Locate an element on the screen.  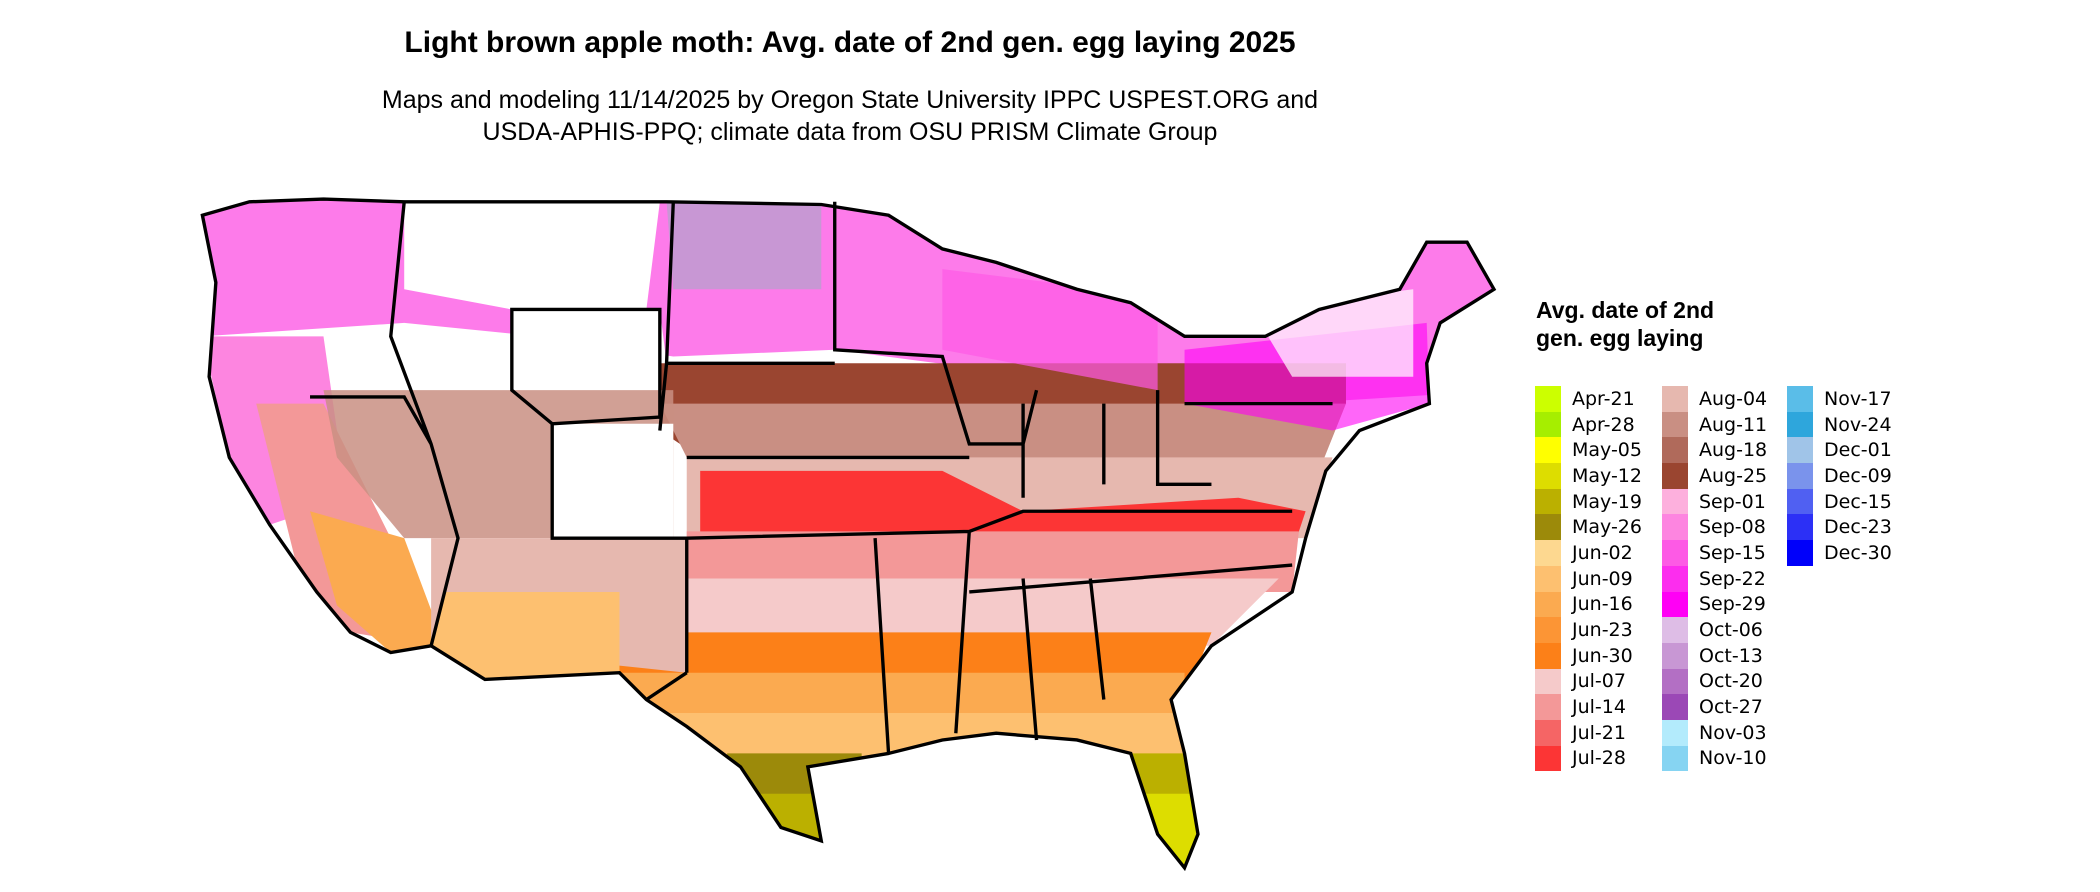
legend-label: Dec-01 is located at coordinates (1858, 450).